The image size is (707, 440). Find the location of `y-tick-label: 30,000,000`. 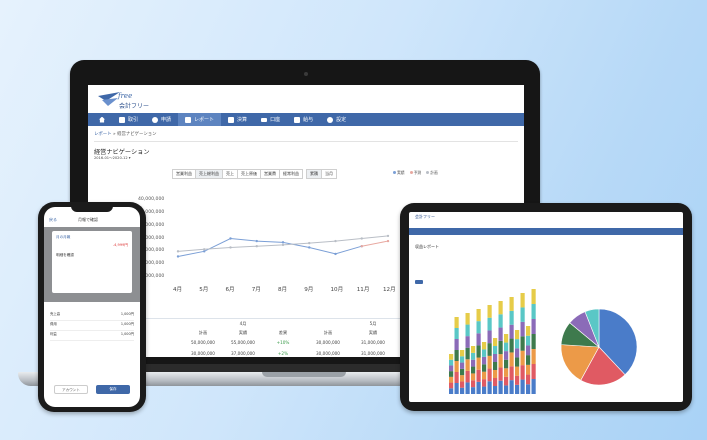

y-tick-label: 30,000,000 is located at coordinates (151, 225).